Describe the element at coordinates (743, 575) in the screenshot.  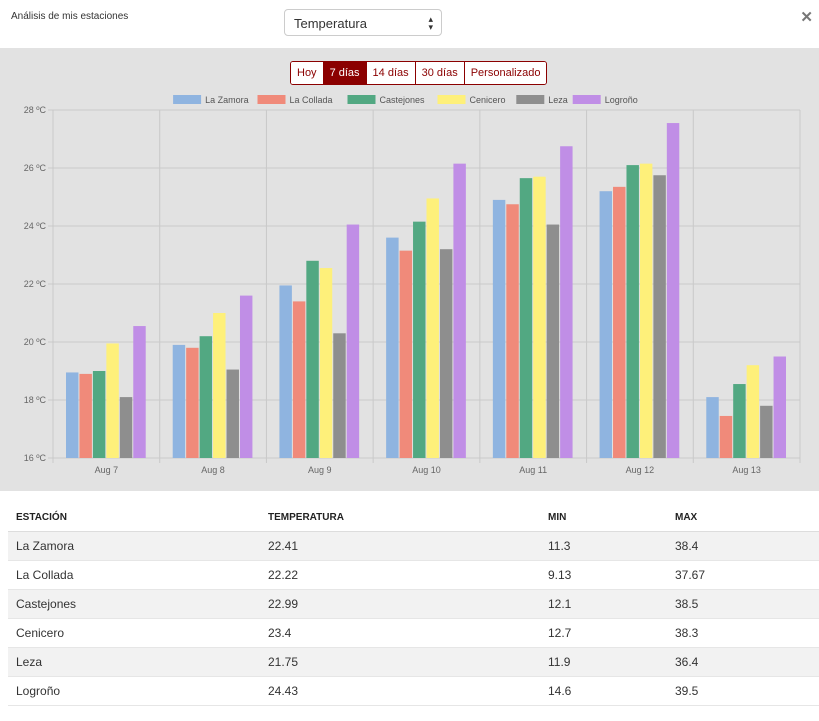
I see `cell-max: 37.67` at that location.